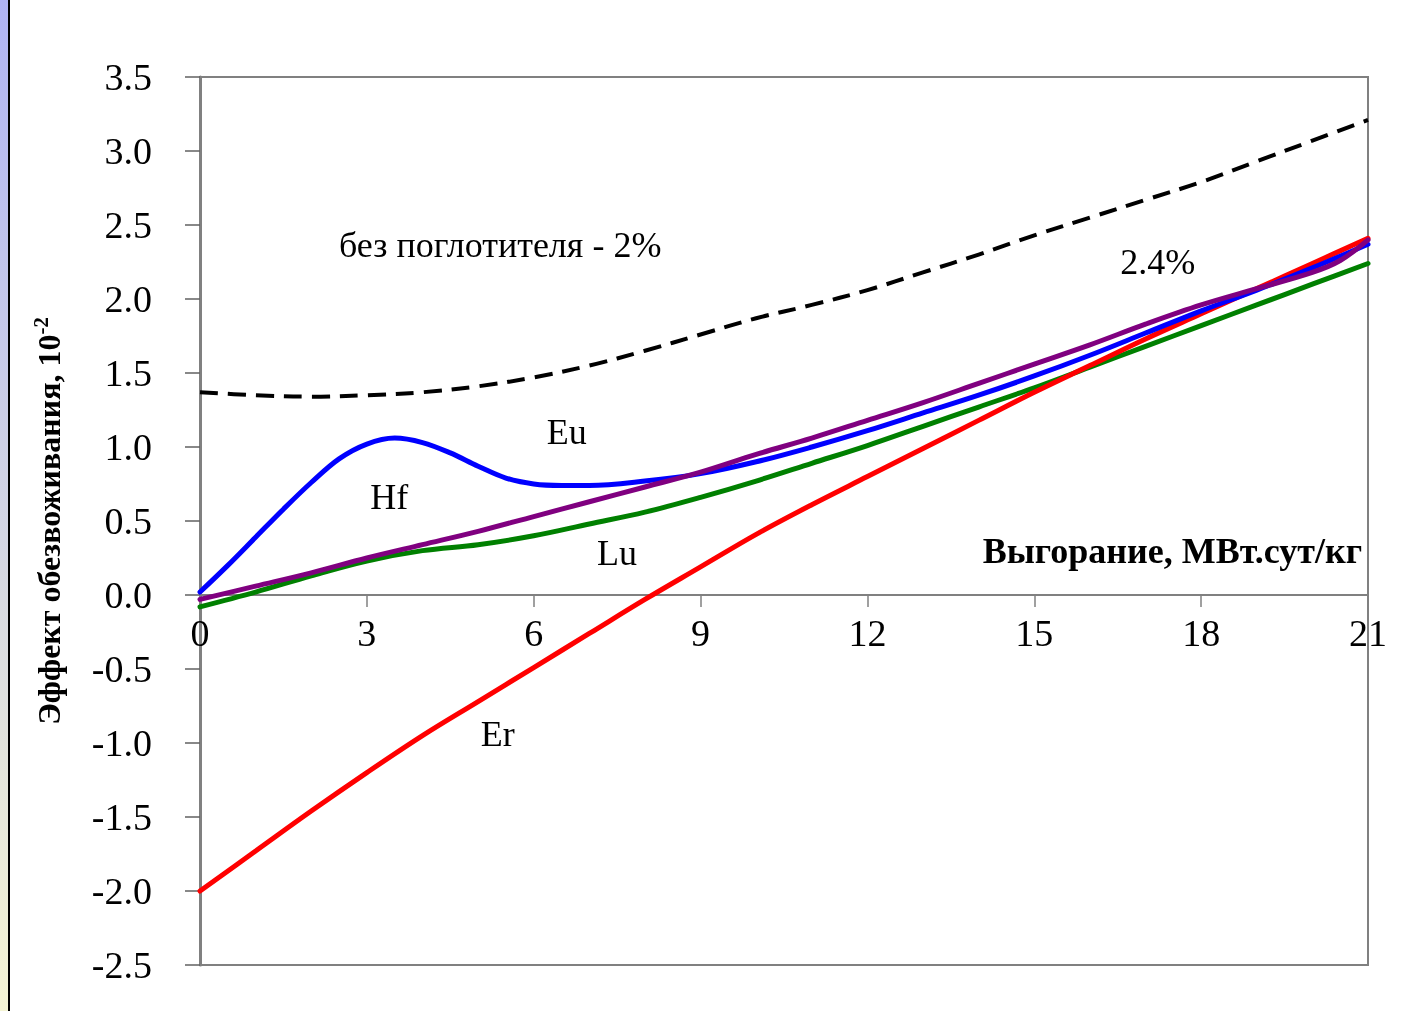 Image resolution: width=1404 pixels, height=1011 pixels. Describe the element at coordinates (616, 553) in the screenshot. I see `series-label: Lu` at that location.